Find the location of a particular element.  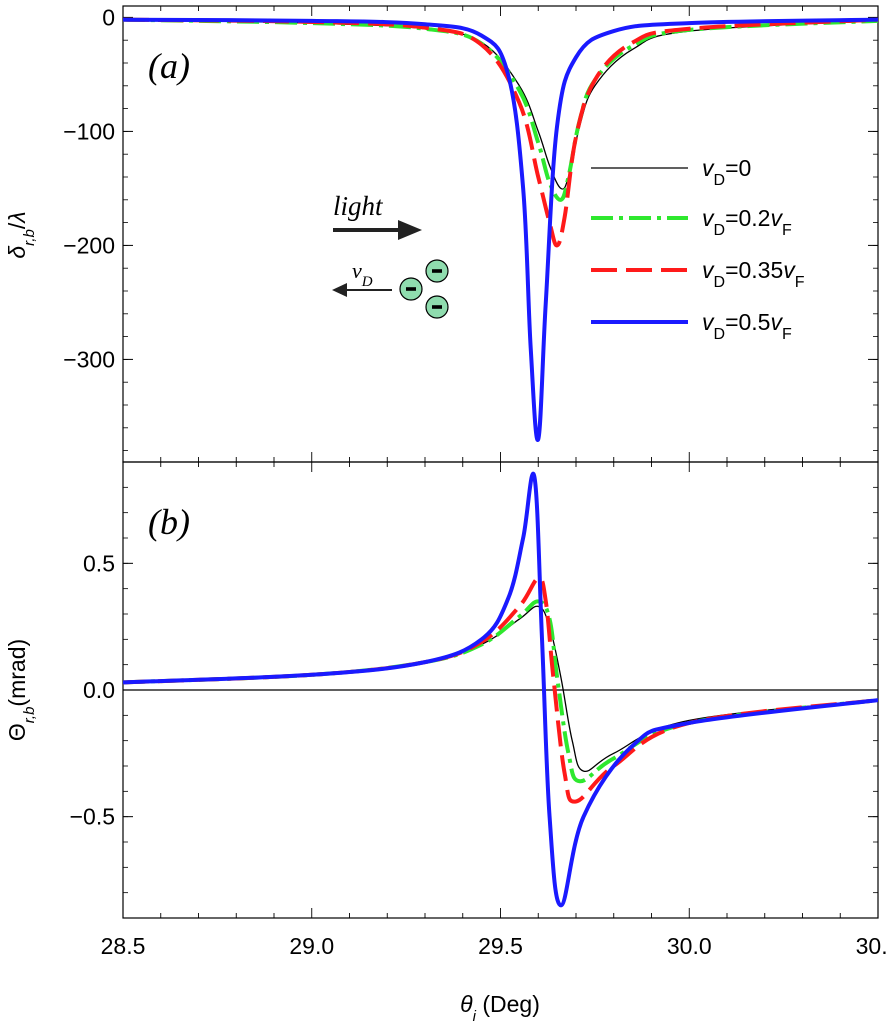

y-tick-label: 0.0 is located at coordinates (99, 690).